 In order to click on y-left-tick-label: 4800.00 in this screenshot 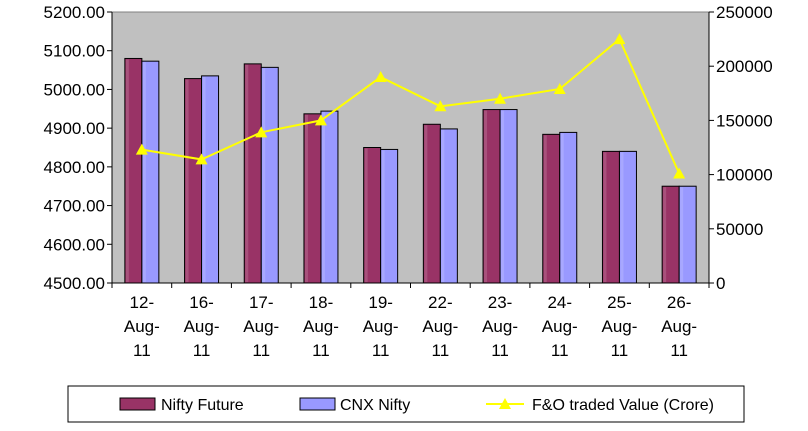, I will do `click(74, 167)`.